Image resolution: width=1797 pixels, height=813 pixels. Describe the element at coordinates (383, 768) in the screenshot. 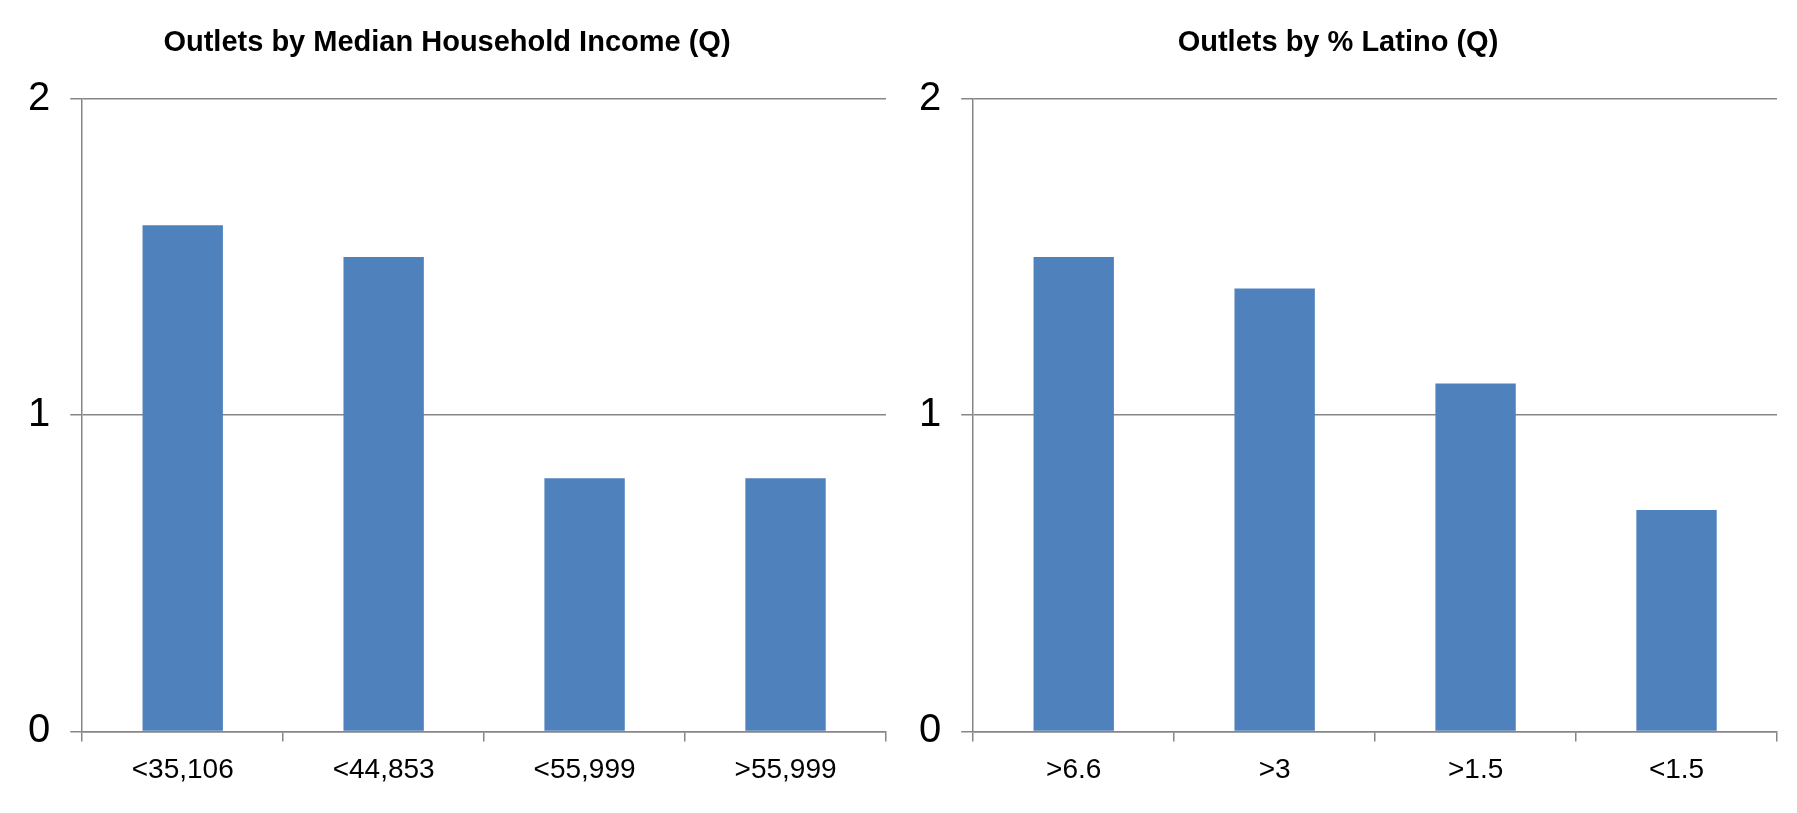

I see `x-tick-label: <44,853` at that location.